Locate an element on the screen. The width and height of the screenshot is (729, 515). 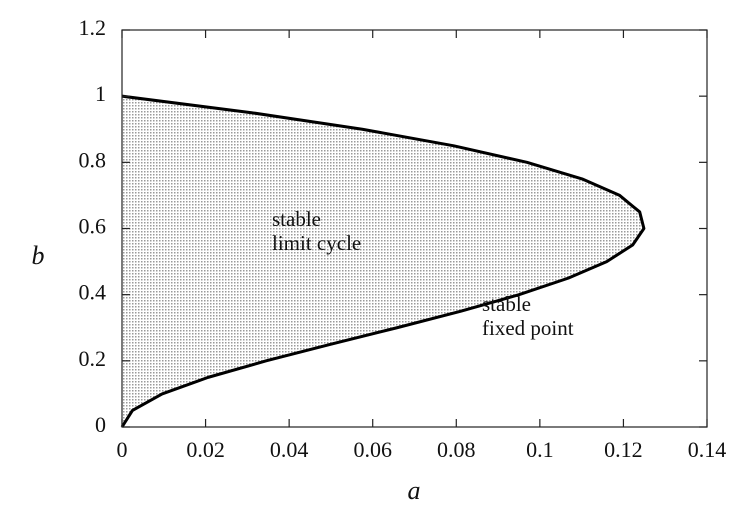
x-axis-title: a is located at coordinates (414, 490).